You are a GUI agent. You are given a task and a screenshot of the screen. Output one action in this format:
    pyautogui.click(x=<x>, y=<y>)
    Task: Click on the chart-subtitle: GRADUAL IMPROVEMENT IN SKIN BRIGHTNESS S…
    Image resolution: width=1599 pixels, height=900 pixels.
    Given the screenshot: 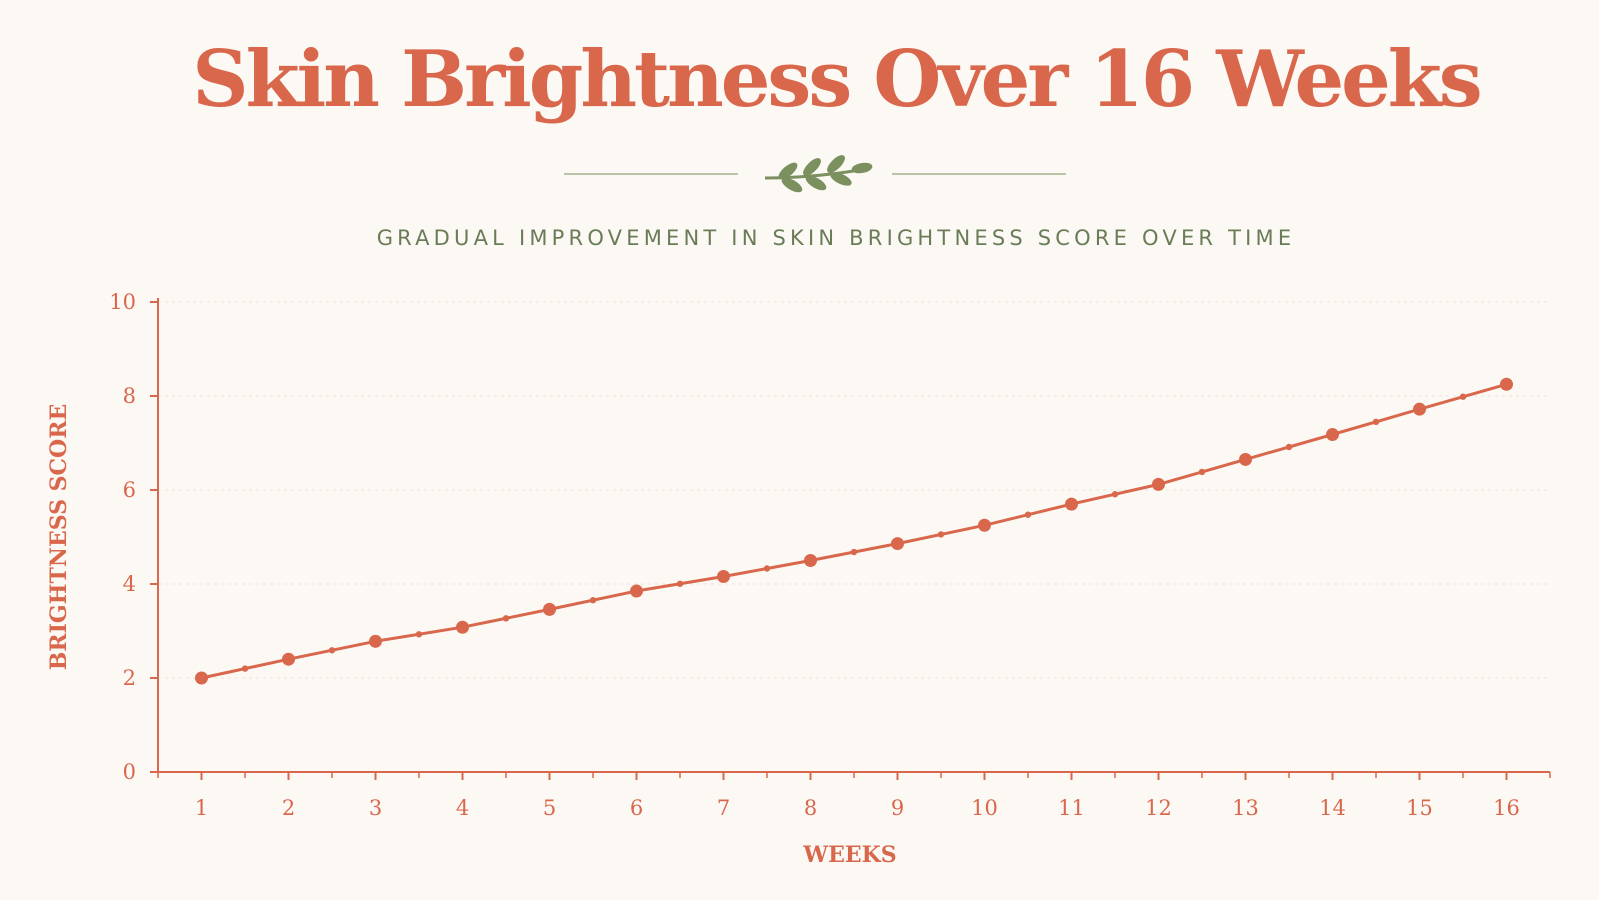 What is the action you would take?
    pyautogui.click(x=836, y=238)
    